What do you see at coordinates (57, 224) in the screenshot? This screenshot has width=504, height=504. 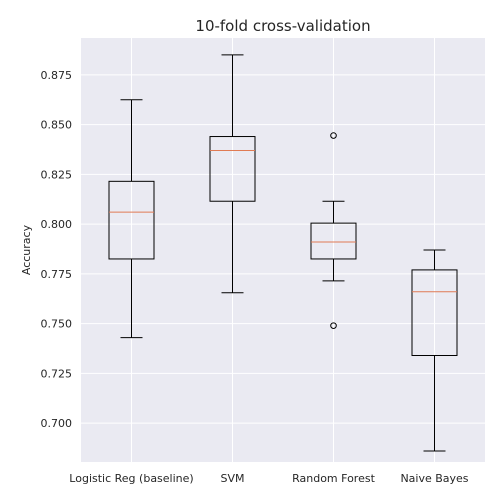 I see `y-tick-label: 0.800` at bounding box center [57, 224].